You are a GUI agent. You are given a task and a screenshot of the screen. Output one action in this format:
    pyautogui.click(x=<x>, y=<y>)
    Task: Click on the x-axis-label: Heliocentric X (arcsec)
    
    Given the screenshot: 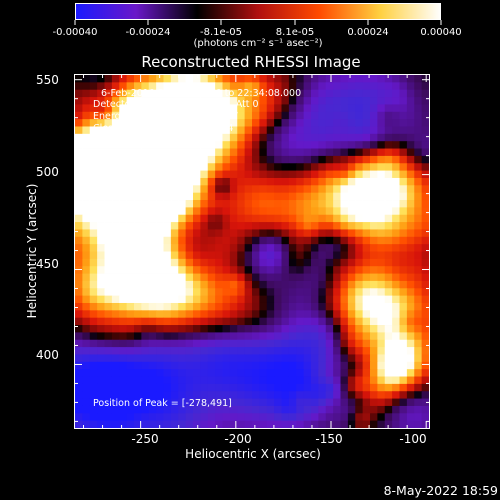 What is the action you would take?
    pyautogui.click(x=253, y=454)
    